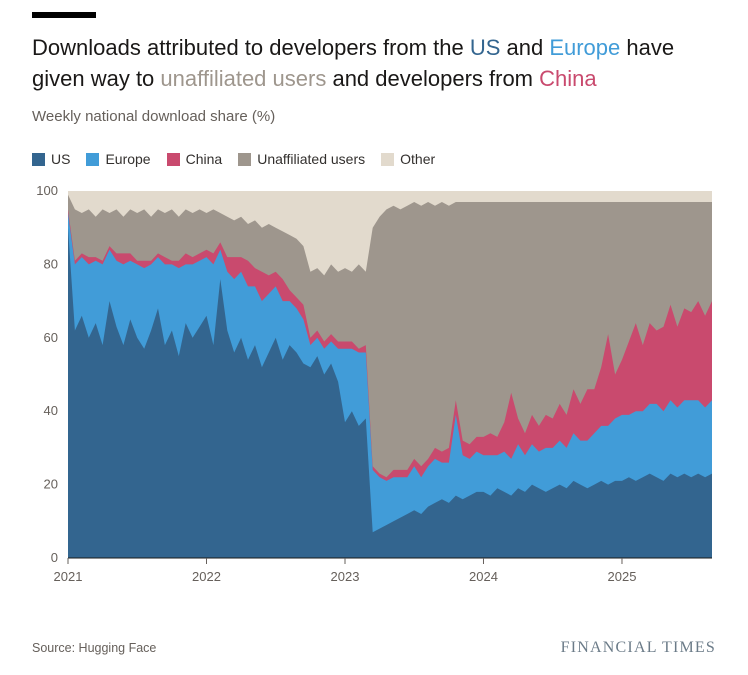  I want to click on legend-item-unaffiliated: Unaffiliated users, so click(301, 159).